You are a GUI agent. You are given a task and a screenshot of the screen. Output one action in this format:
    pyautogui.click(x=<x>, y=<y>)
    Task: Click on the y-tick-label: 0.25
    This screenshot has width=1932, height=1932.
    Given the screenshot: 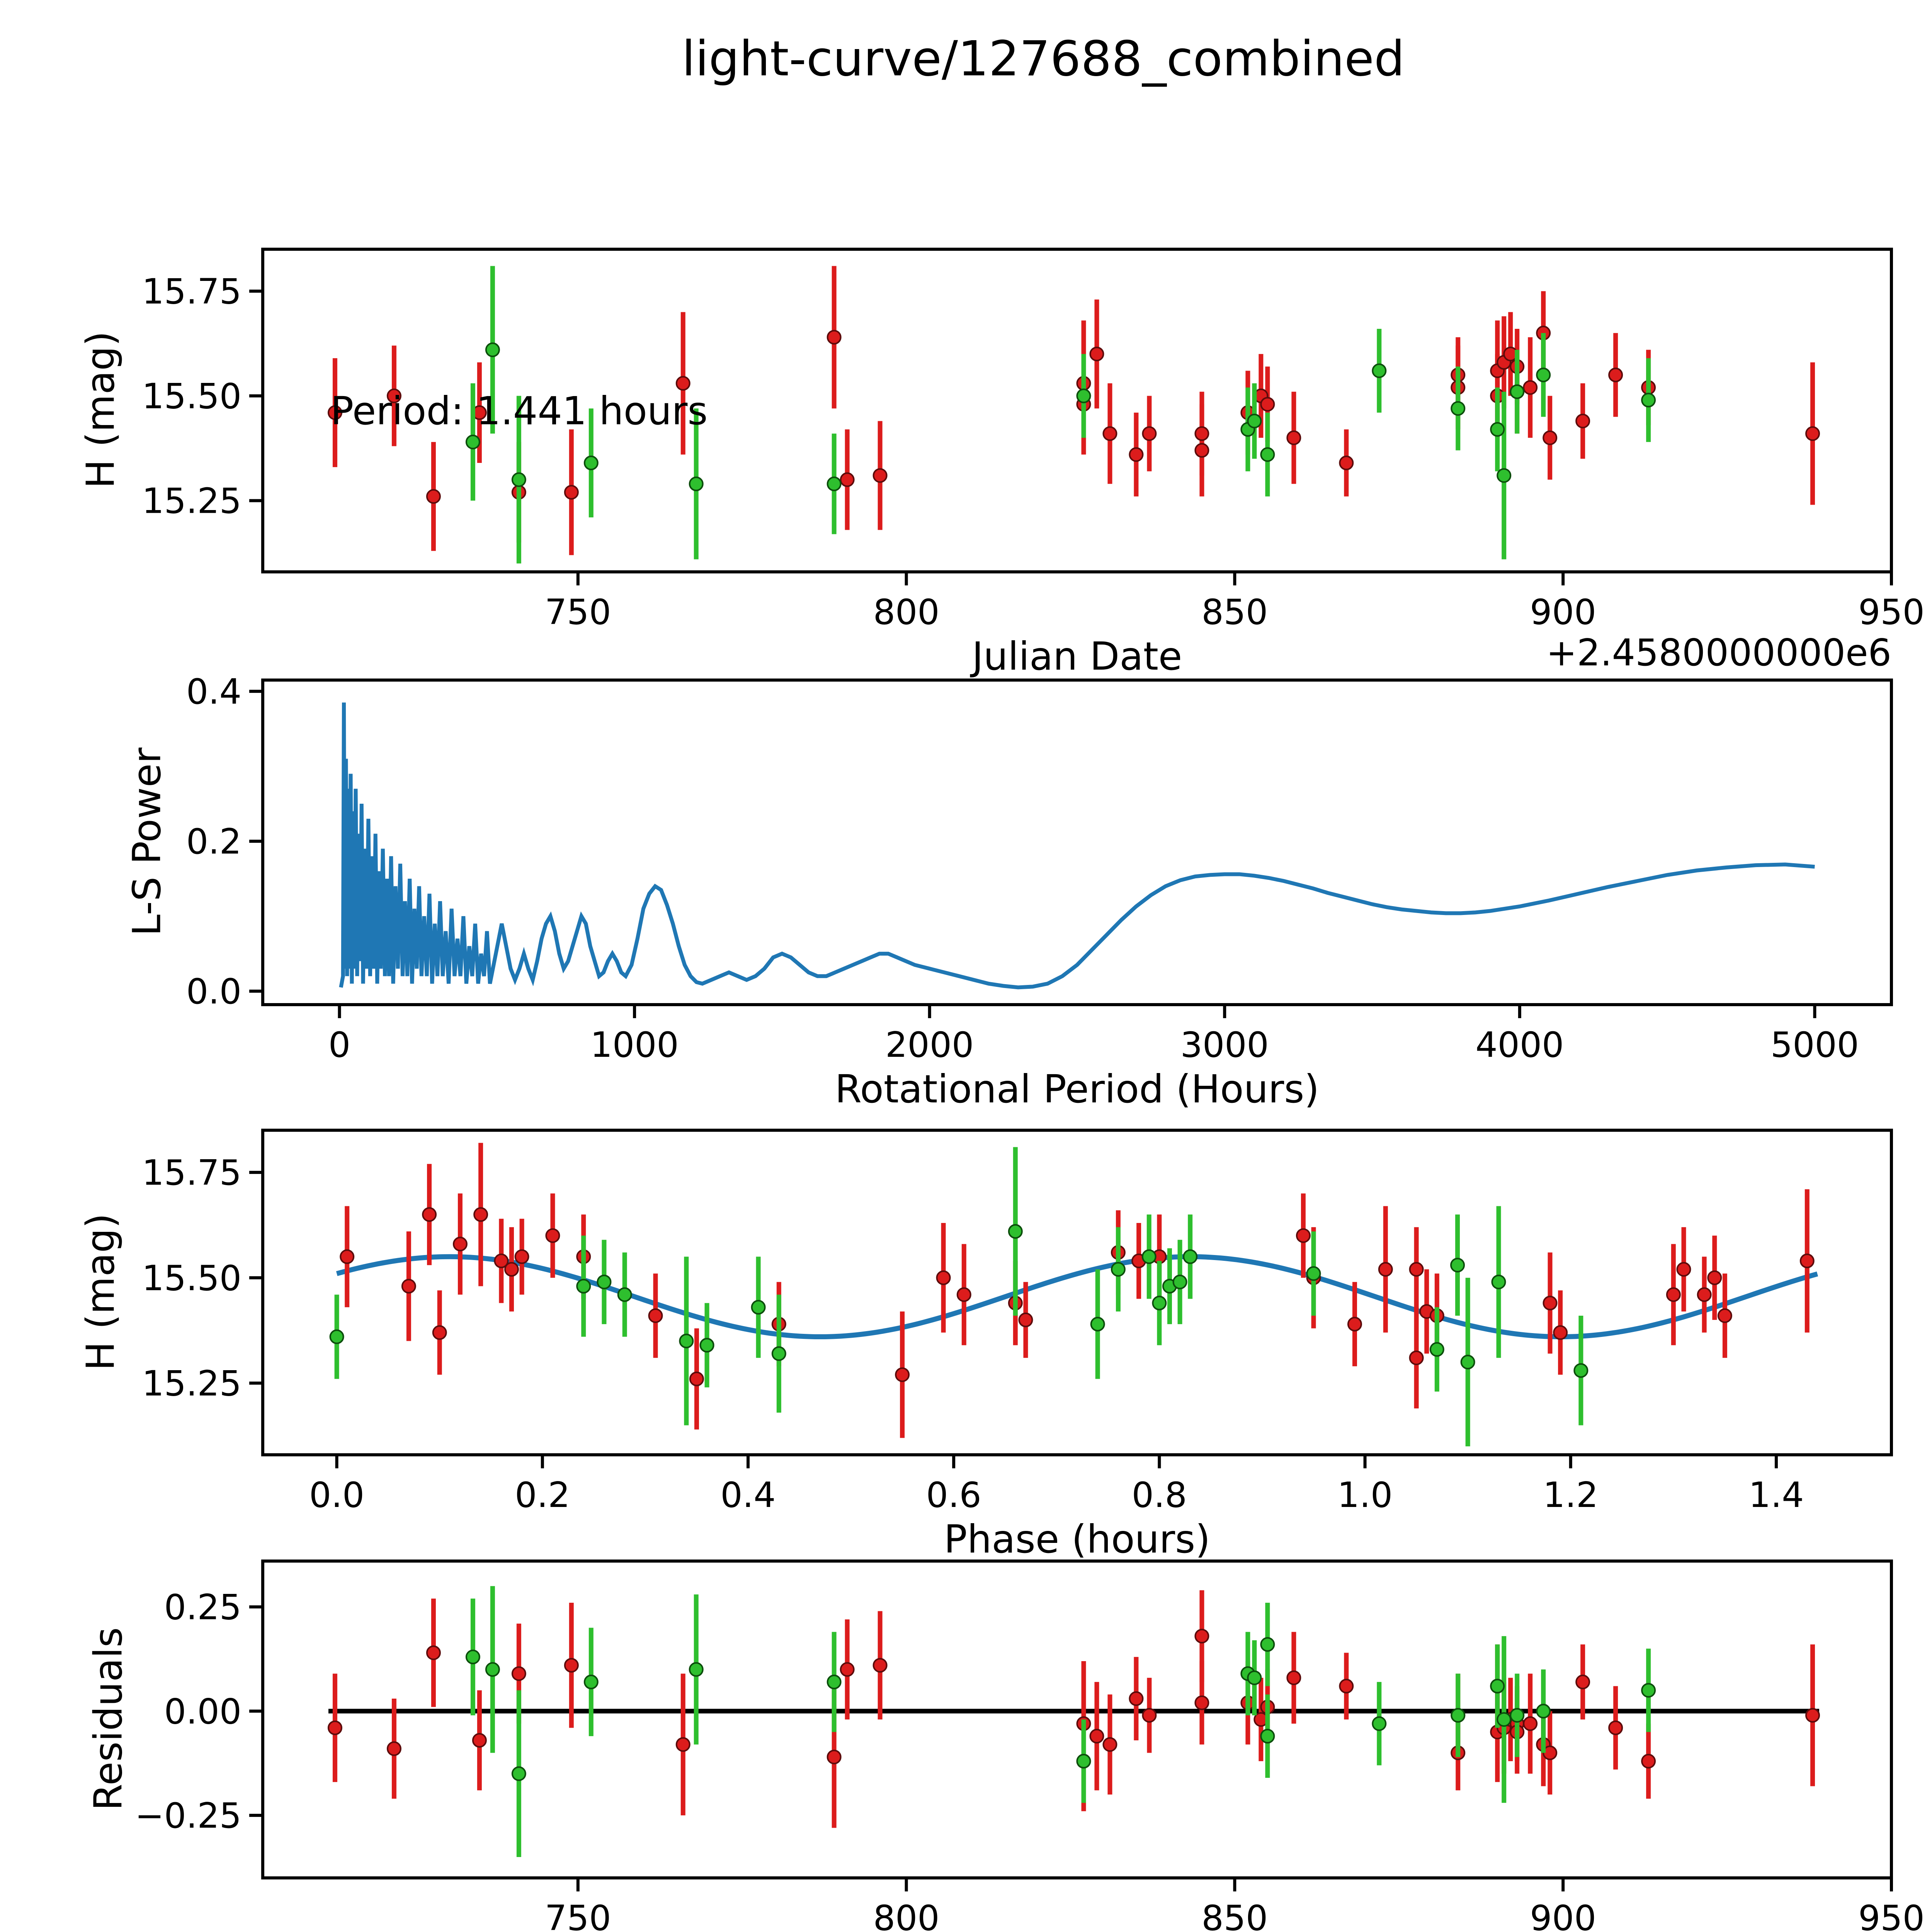 What is the action you would take?
    pyautogui.click(x=203, y=1608)
    